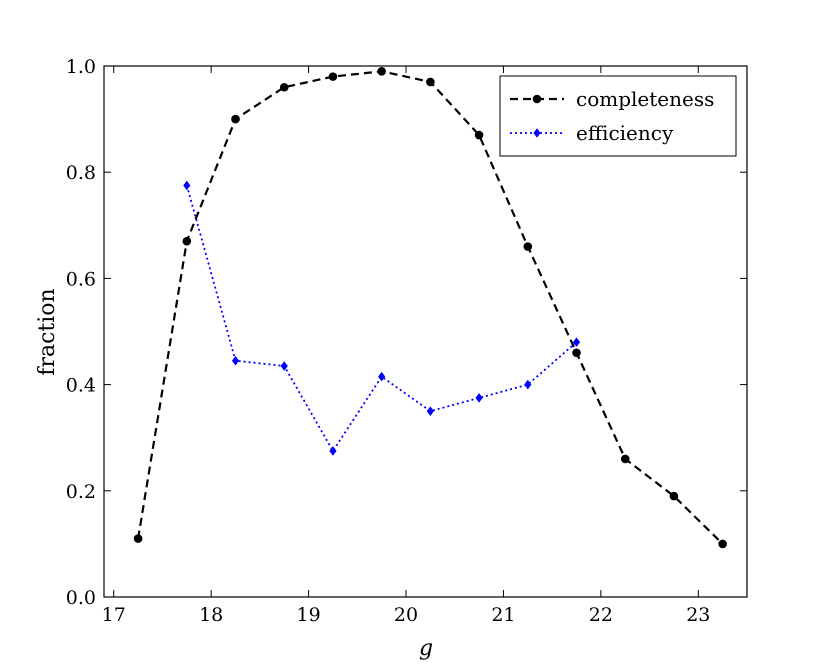 The height and width of the screenshot is (664, 830). I want to click on x-tick-label: 23, so click(698, 615).